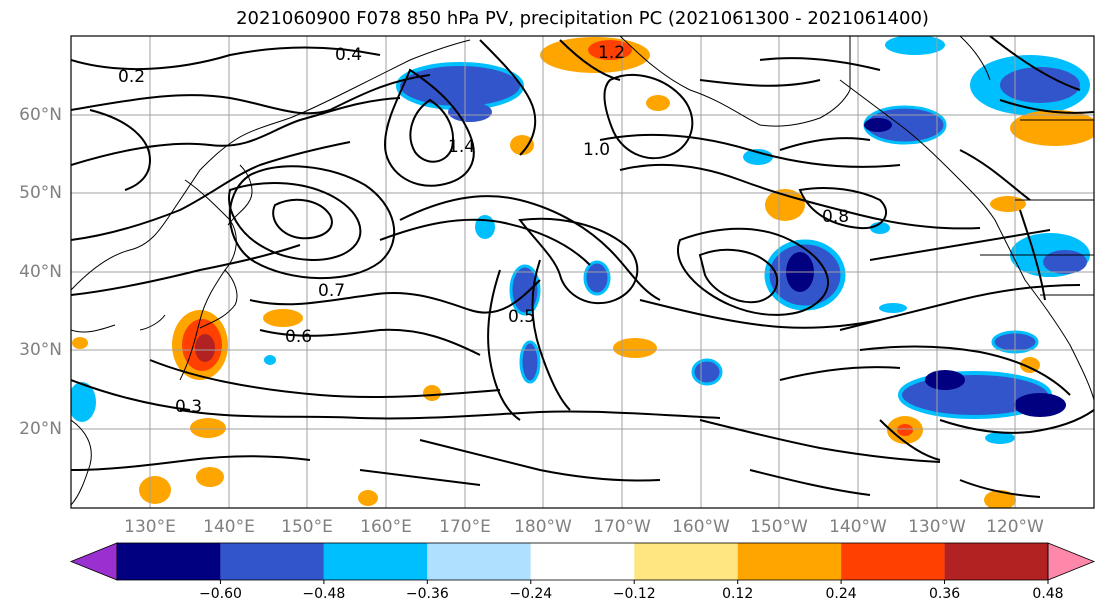 The width and height of the screenshot is (1105, 601). What do you see at coordinates (307, 527) in the screenshot?
I see `lon-label: 150°E` at bounding box center [307, 527].